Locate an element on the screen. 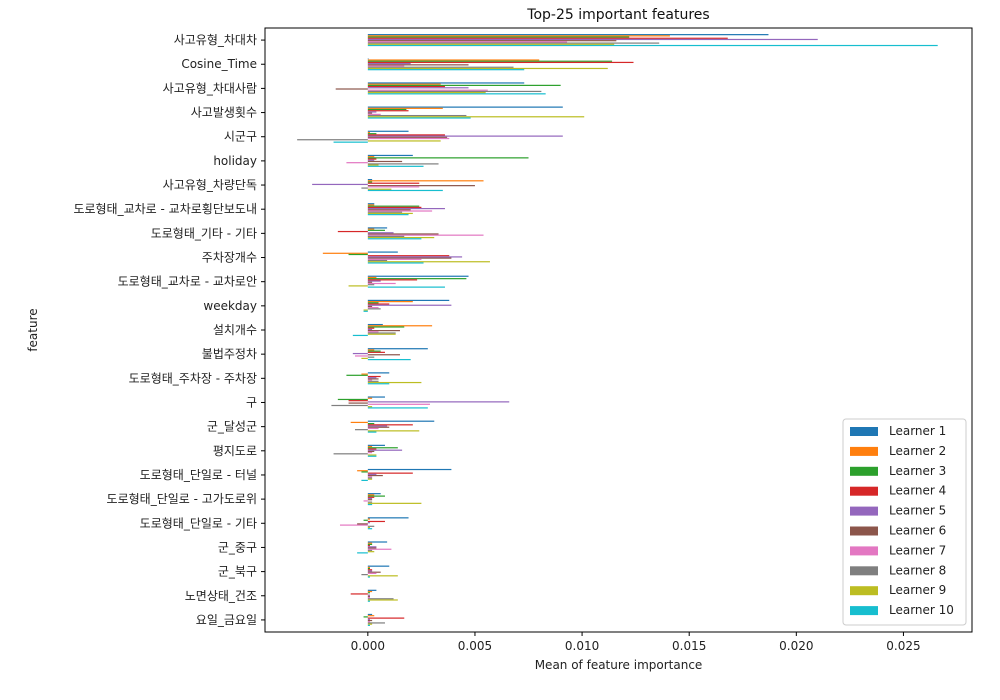  x-tick-label: 0.000 is located at coordinates (368, 646).